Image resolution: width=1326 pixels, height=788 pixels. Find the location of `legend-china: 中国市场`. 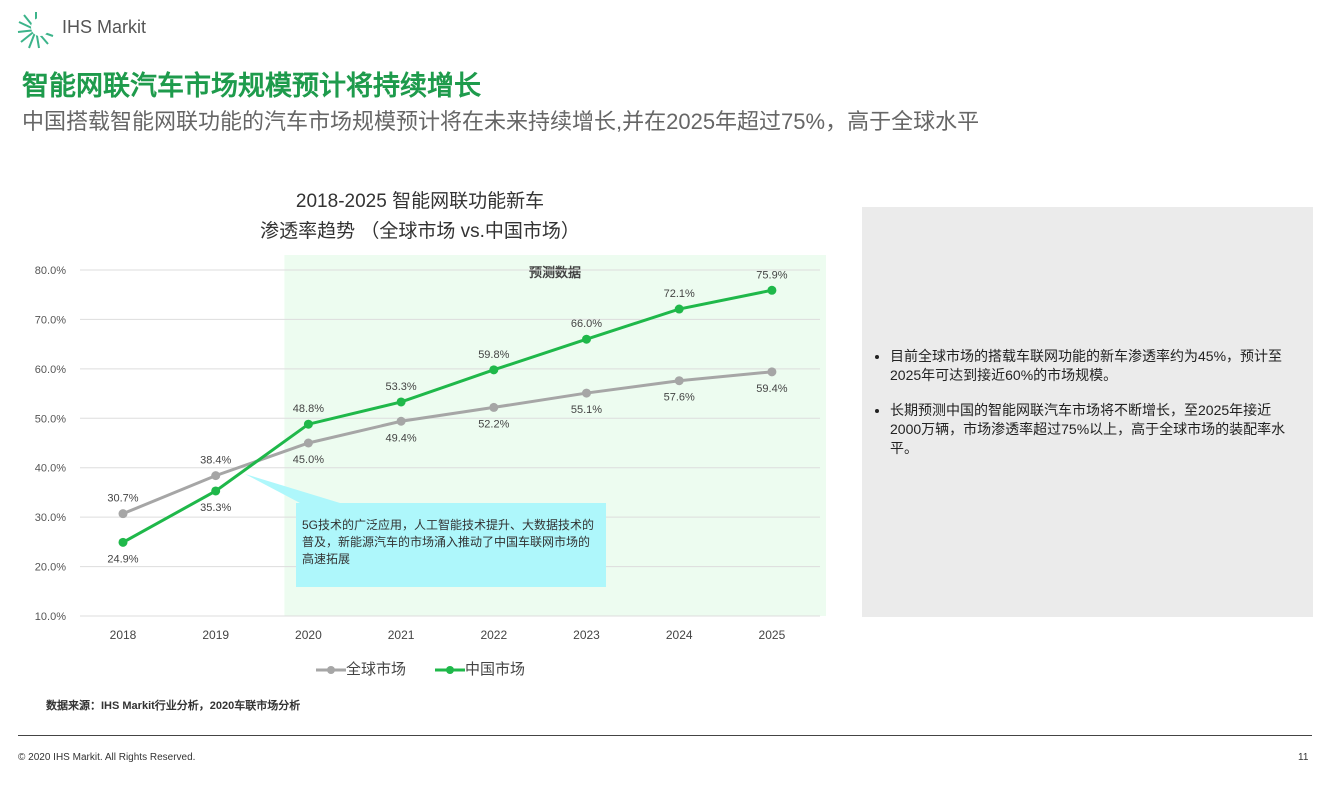

legend-china: 中国市场 is located at coordinates (480, 668).